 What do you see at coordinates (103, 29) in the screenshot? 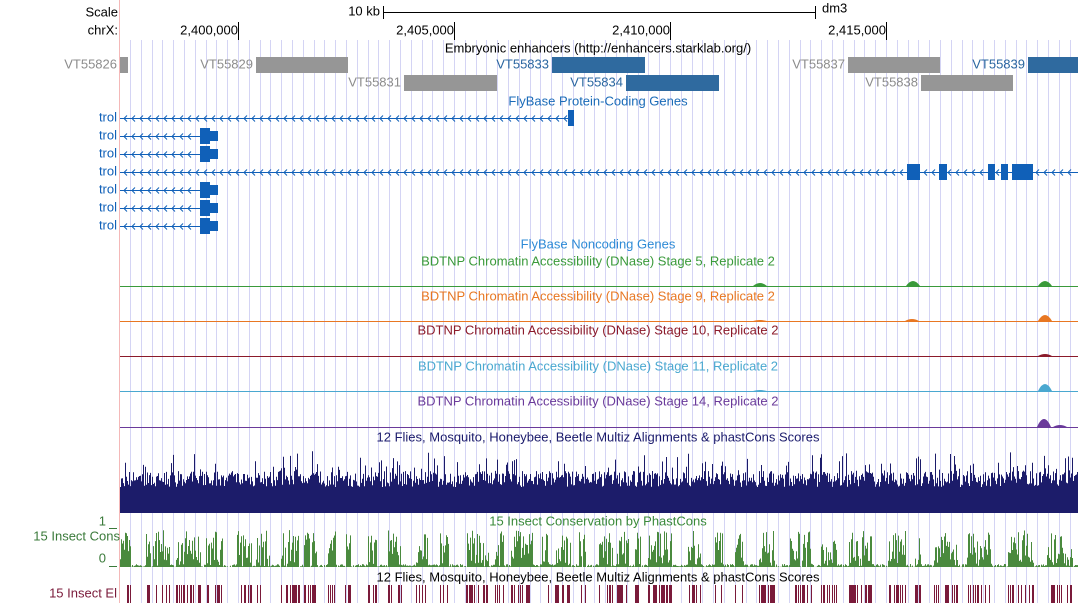
I see `chrom-label: chrX:` at bounding box center [103, 29].